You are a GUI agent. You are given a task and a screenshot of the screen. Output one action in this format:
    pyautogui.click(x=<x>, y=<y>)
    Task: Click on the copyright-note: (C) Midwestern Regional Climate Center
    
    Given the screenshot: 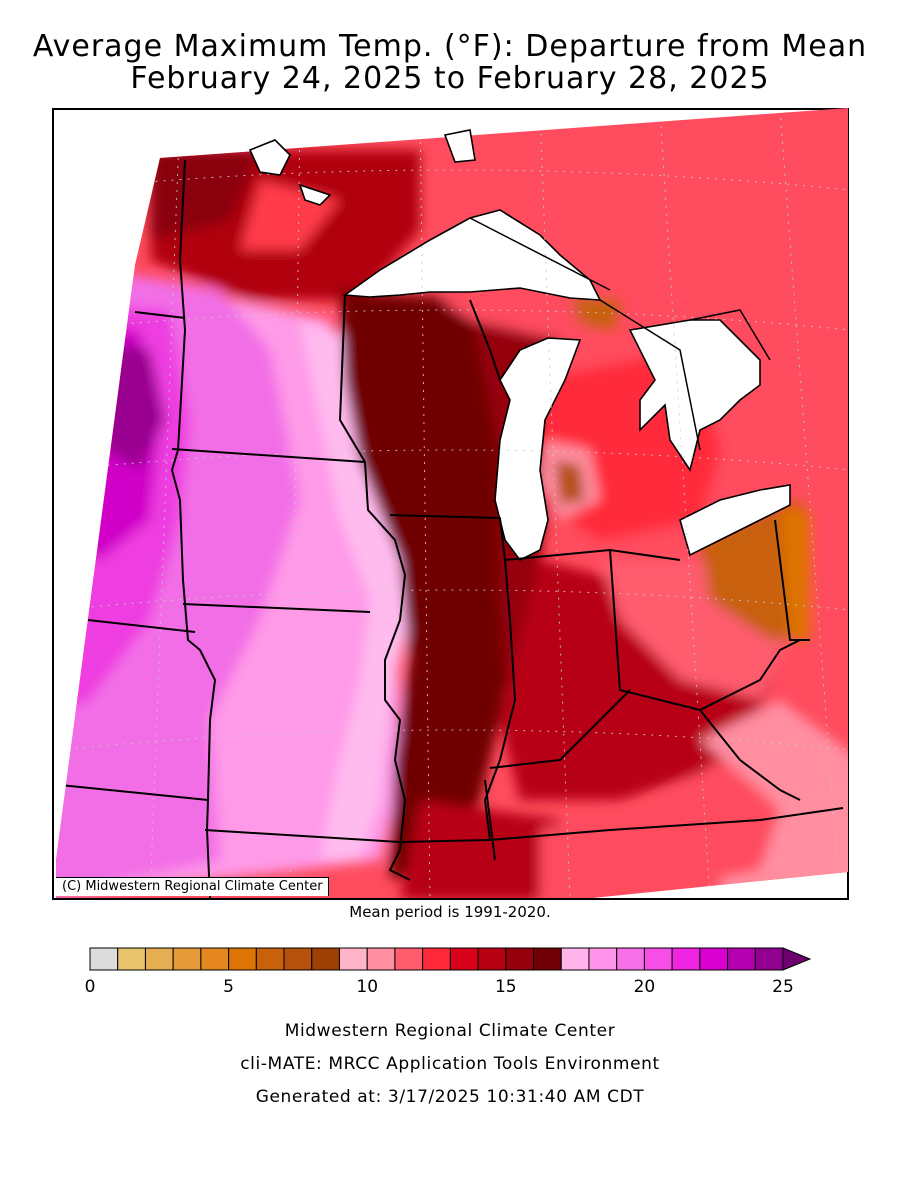 What is the action you would take?
    pyautogui.click(x=192, y=886)
    